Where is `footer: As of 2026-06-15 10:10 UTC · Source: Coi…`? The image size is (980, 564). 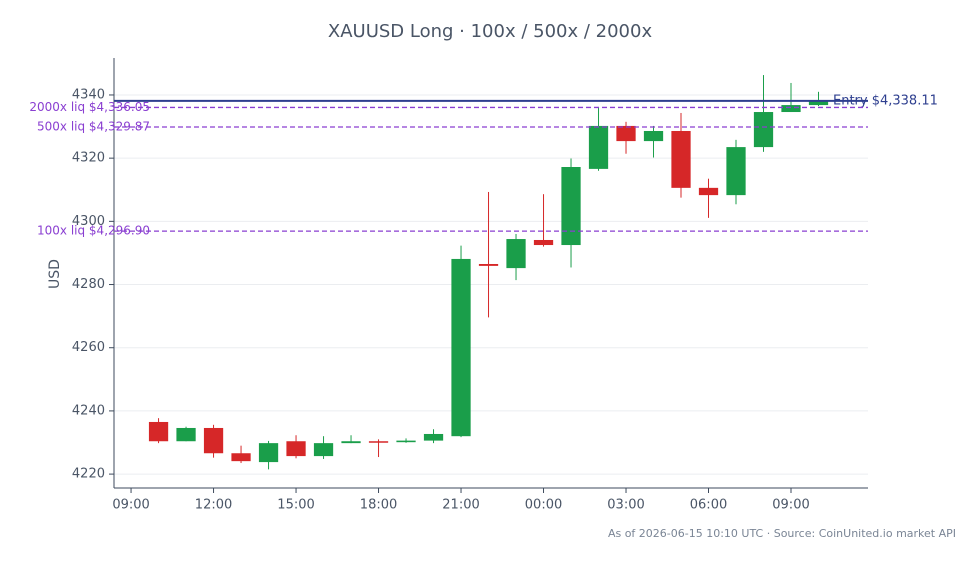
footer: As of 2026-06-15 10:10 UTC · Source: Coi… is located at coordinates (782, 533).